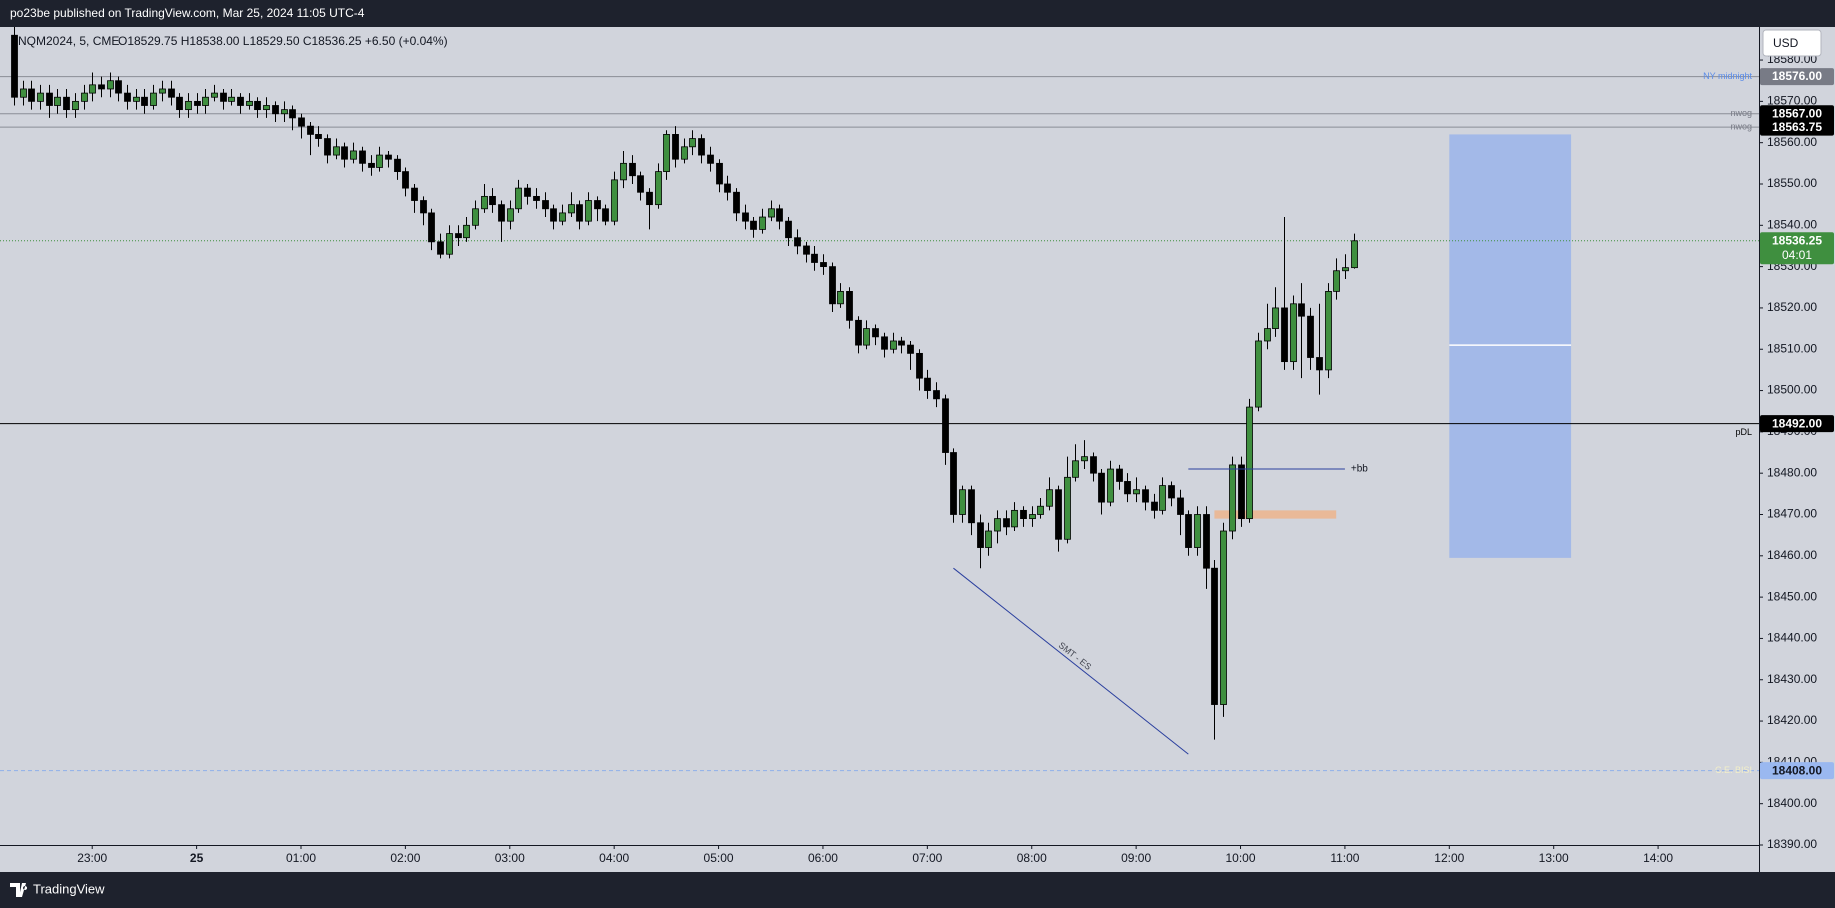  Describe the element at coordinates (1797, 449) in the screenshot. I see `price-axis` at that location.